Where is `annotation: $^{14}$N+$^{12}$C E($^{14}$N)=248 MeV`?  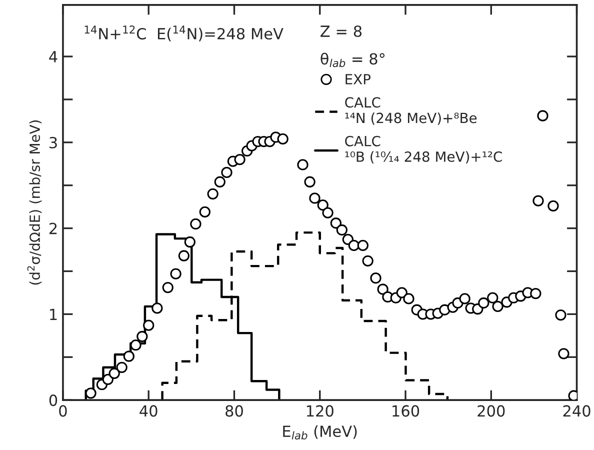 annotation: $^{14}$N+$^{12}$C E($^{14}$N)=248 MeV is located at coordinates (184, 34).